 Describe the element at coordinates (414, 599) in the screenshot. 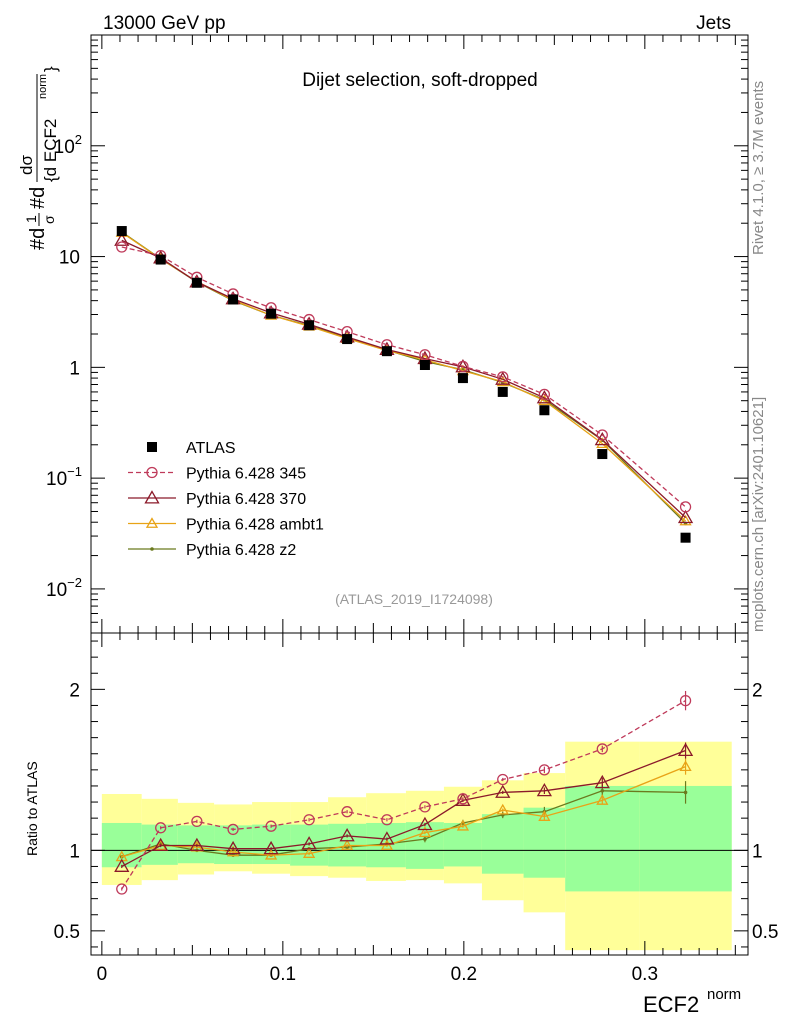

I see `analysis-id: (ATLAS_2019_I1724098)` at that location.